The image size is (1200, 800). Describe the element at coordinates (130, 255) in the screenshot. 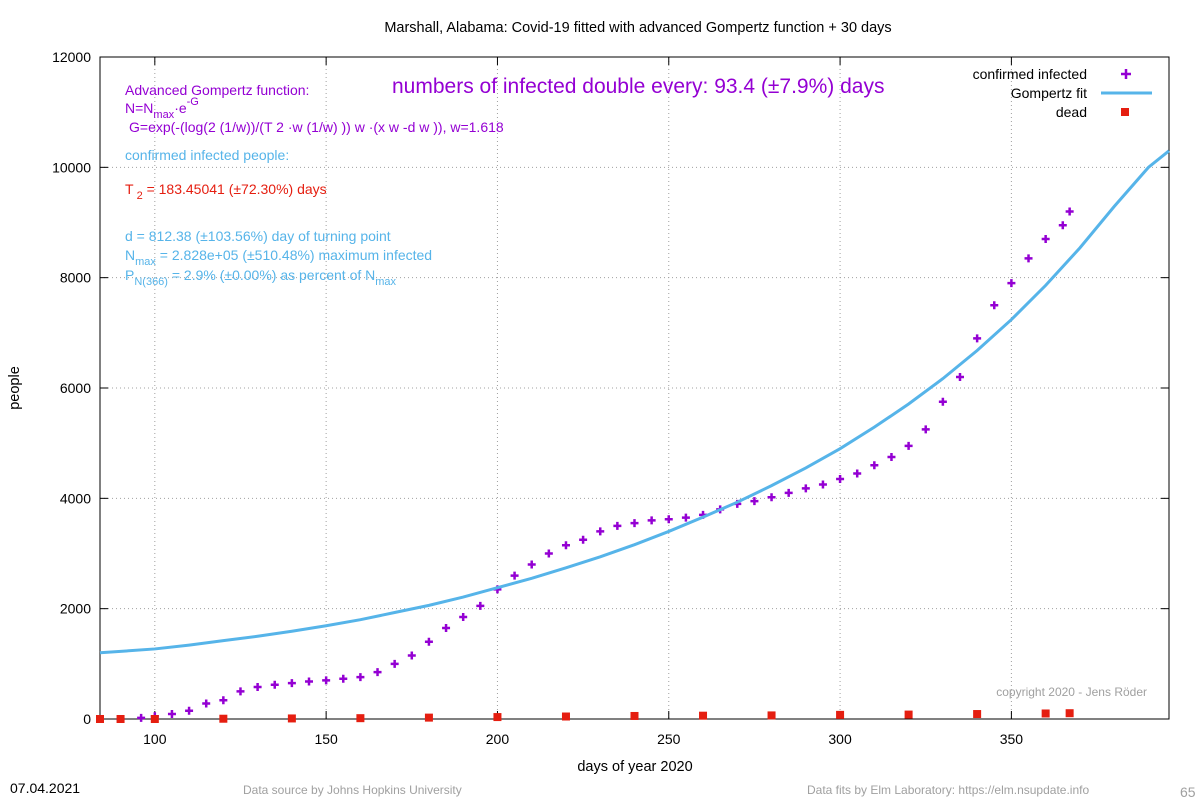

I see `nmax-main: N` at that location.